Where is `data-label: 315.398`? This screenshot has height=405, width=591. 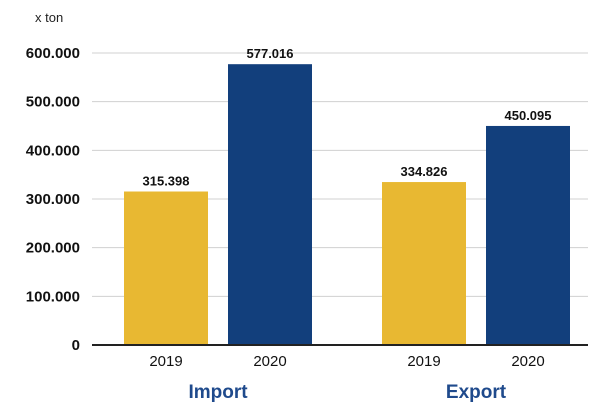
data-label: 315.398 is located at coordinates (166, 181).